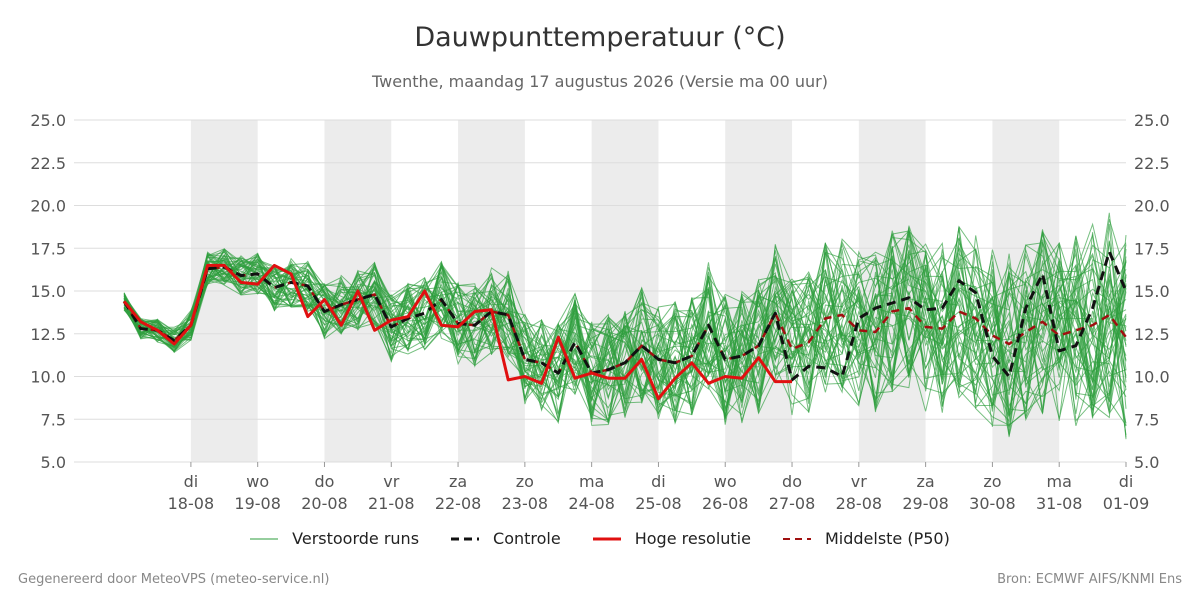 This screenshot has width=1200, height=600. I want to click on x-tick-date-label: 25-08, so click(658, 503).